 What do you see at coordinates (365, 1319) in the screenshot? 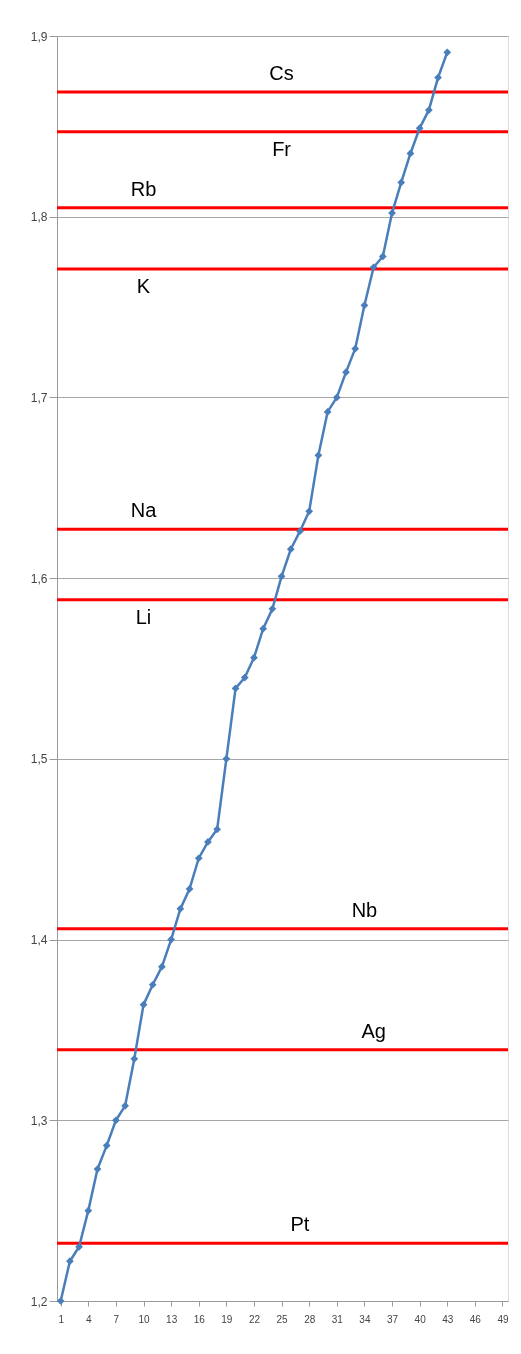
I see `x-tick-label: 34` at bounding box center [365, 1319].